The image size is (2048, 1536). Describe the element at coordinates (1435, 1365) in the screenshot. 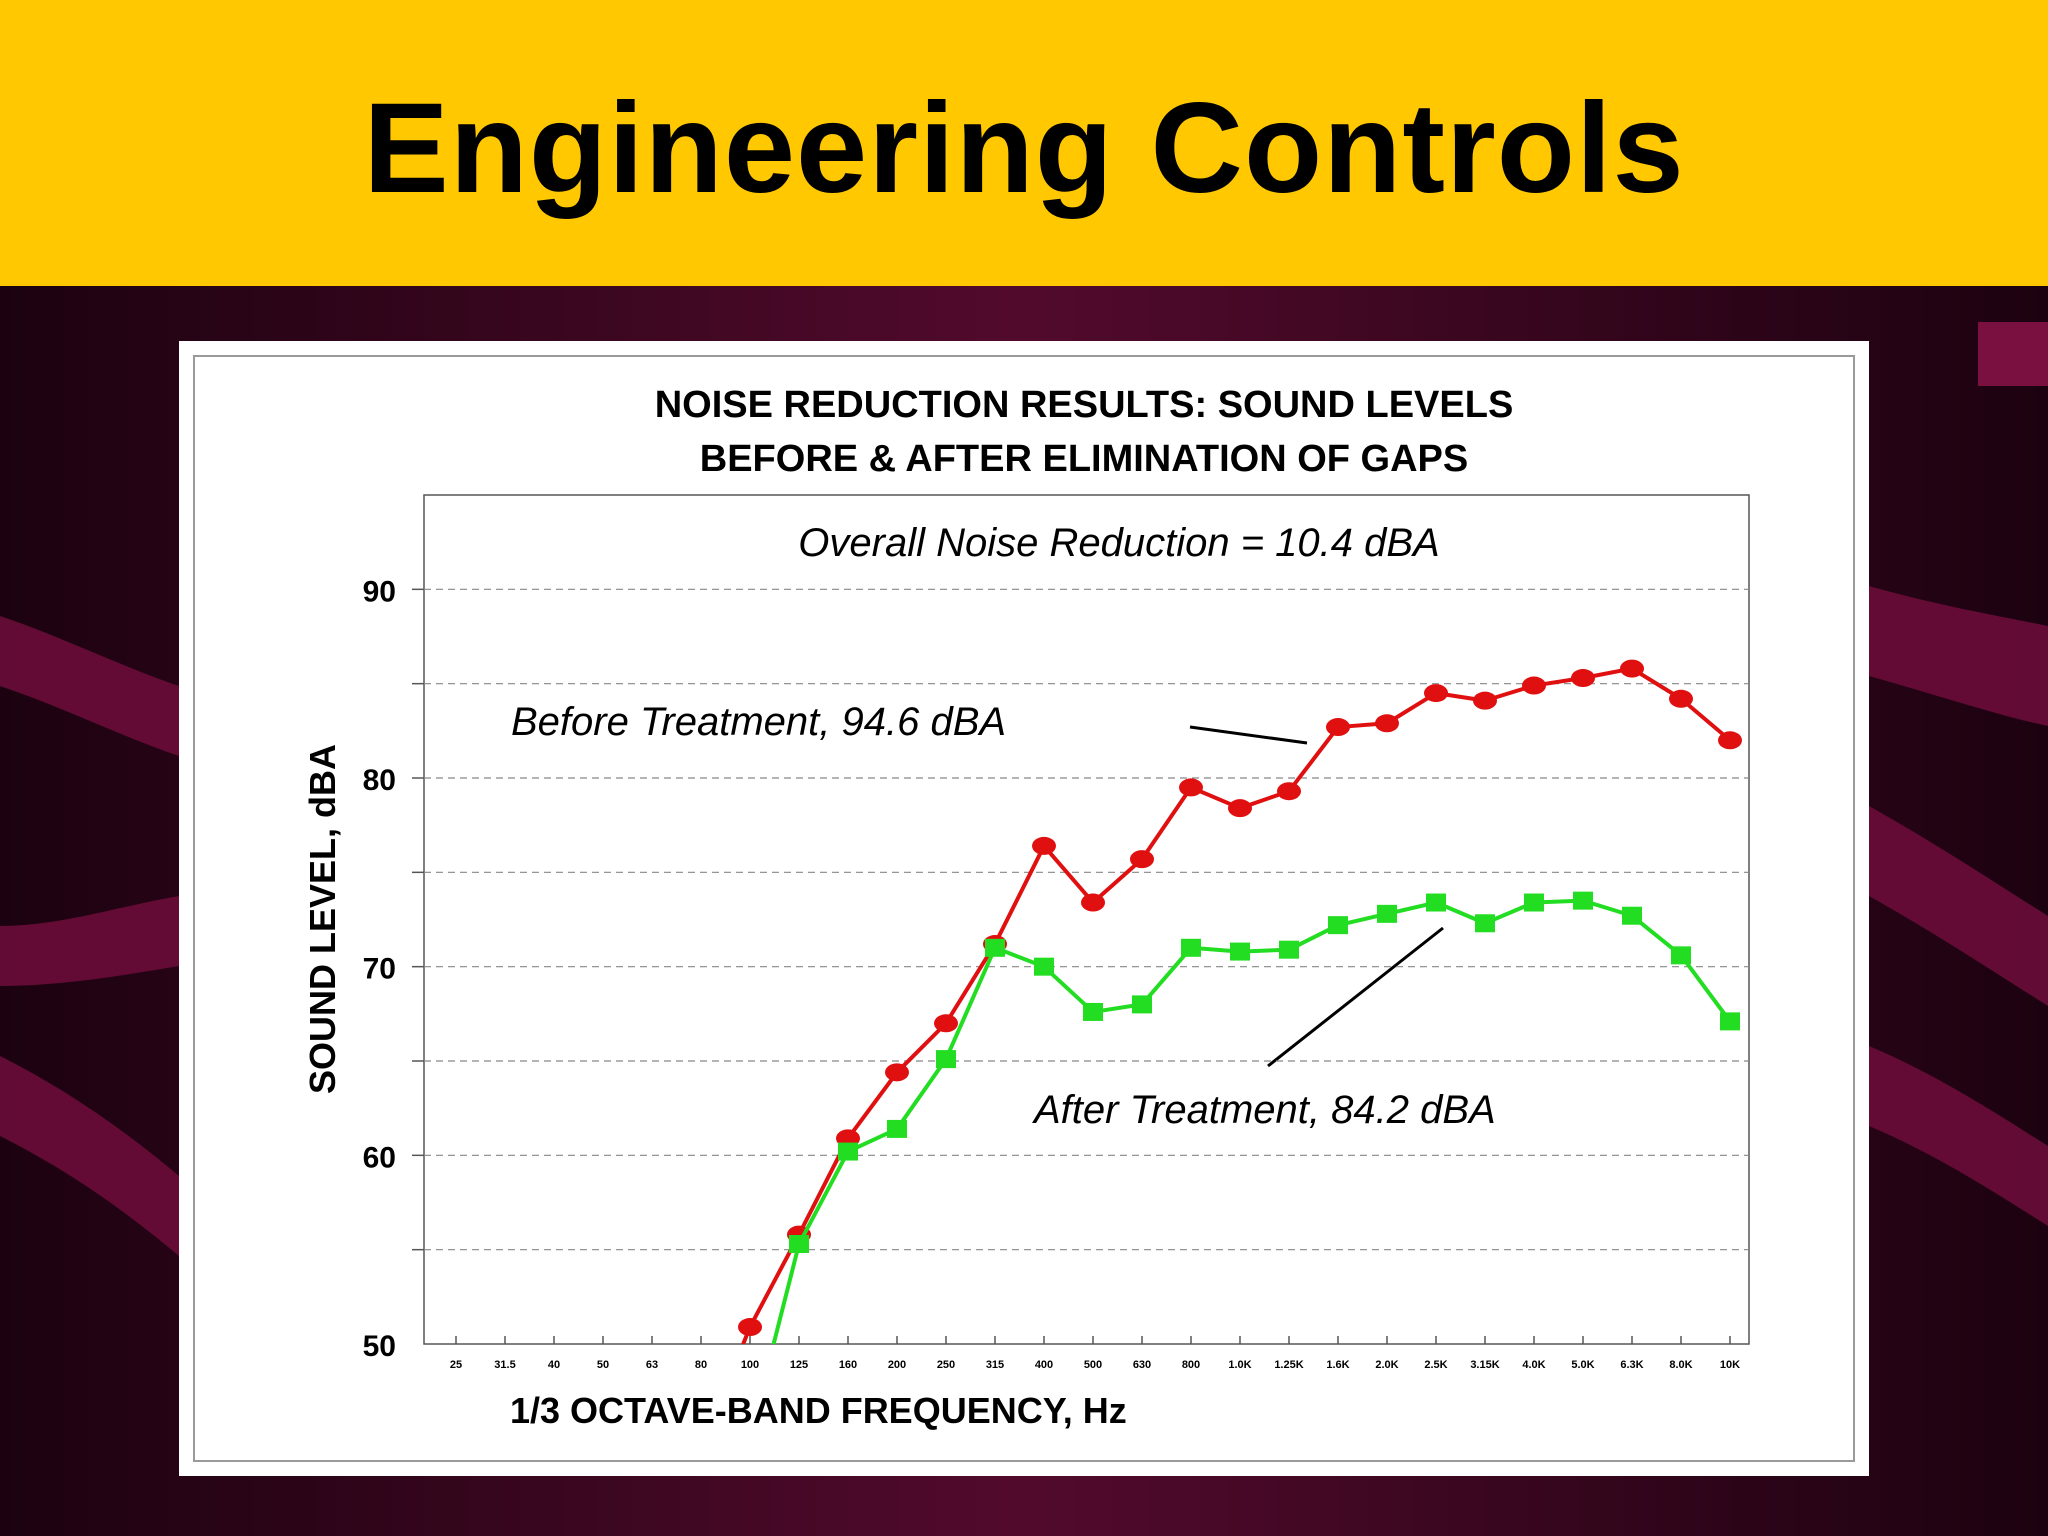

I see `x-tick-label: 2.5K` at that location.